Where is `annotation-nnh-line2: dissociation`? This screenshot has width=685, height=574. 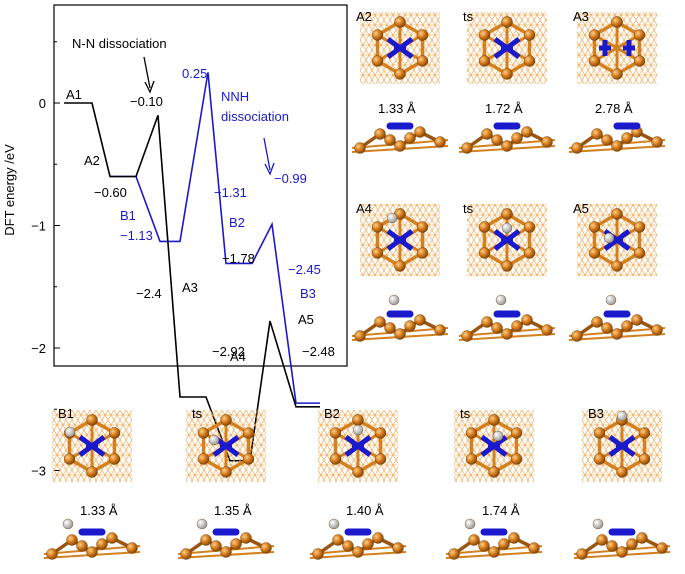 annotation-nnh-line2: dissociation is located at coordinates (255, 116).